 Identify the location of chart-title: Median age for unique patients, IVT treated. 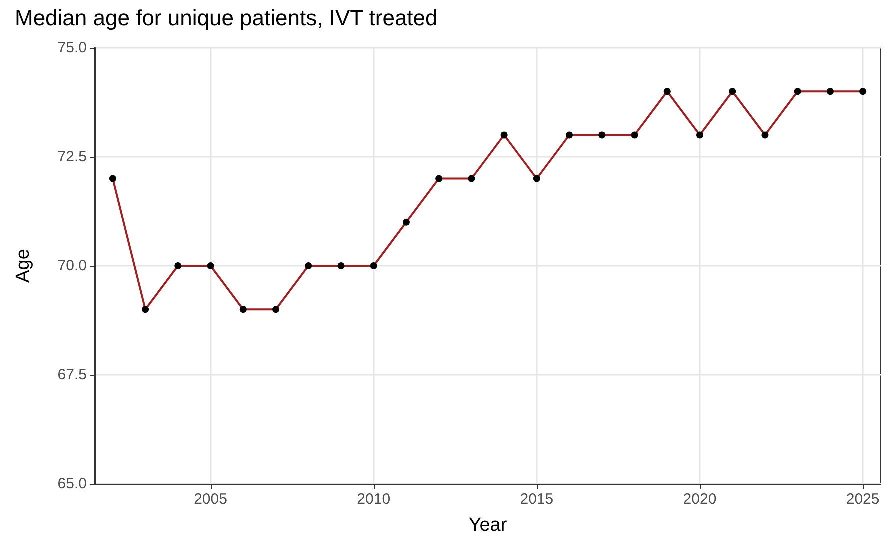
(226, 18).